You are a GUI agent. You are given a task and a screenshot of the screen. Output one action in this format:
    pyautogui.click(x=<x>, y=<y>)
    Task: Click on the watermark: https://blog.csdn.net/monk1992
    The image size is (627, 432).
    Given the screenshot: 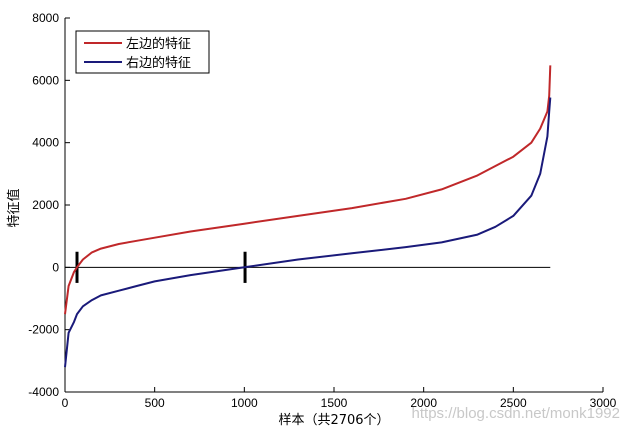 What is the action you would take?
    pyautogui.click(x=516, y=413)
    